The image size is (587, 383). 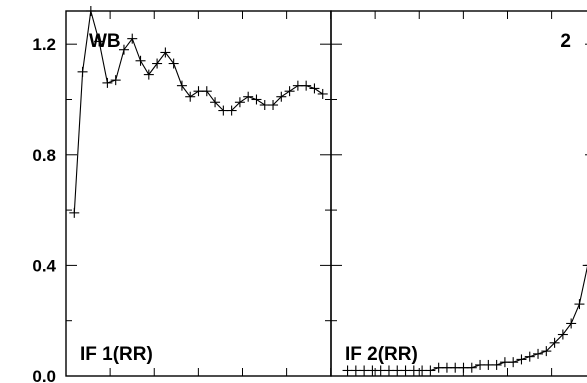 I want to click on y-tick-label-0: 0.0, so click(x=44, y=375).